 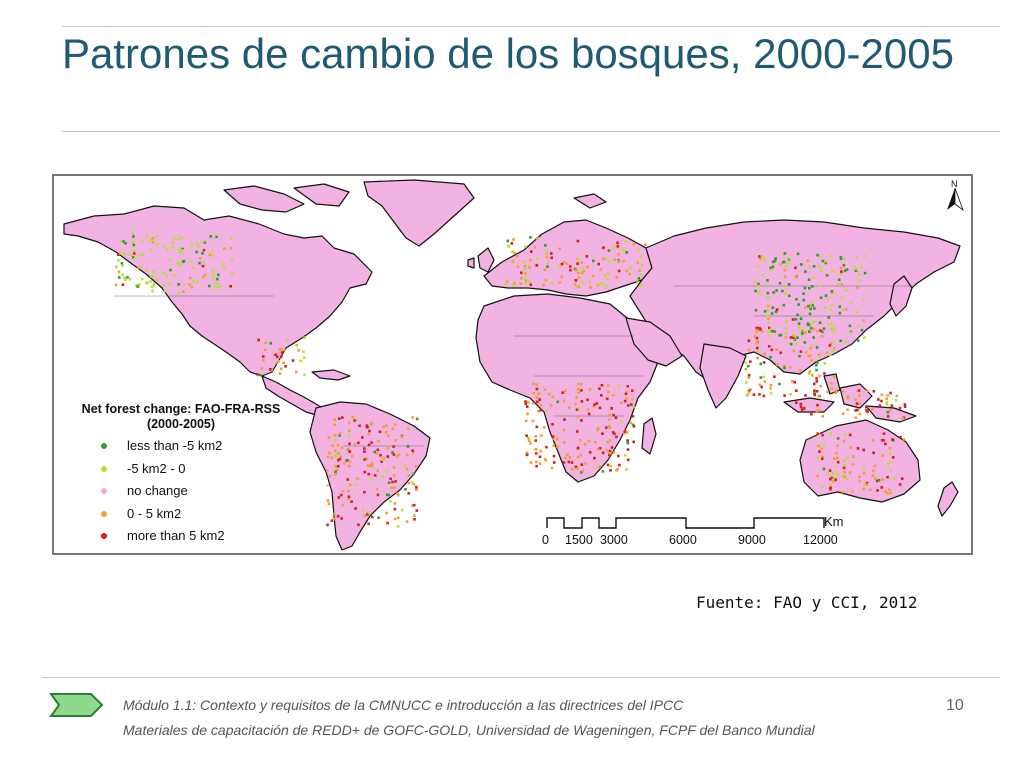 What do you see at coordinates (685, 523) in the screenshot?
I see `scale-bar` at bounding box center [685, 523].